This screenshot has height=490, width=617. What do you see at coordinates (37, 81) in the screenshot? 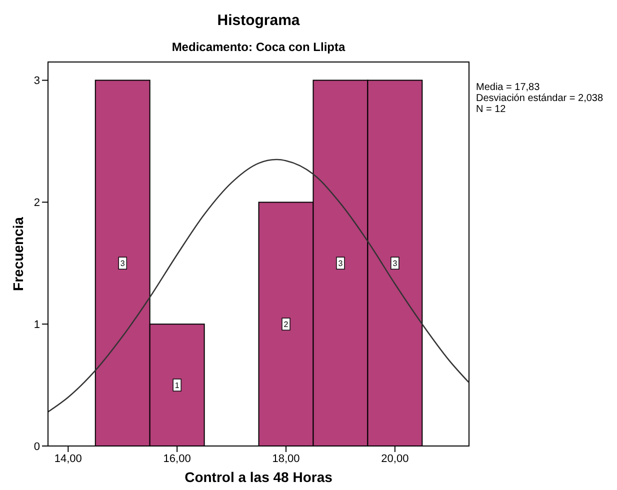
I see `y-tick-label: 3` at bounding box center [37, 81].